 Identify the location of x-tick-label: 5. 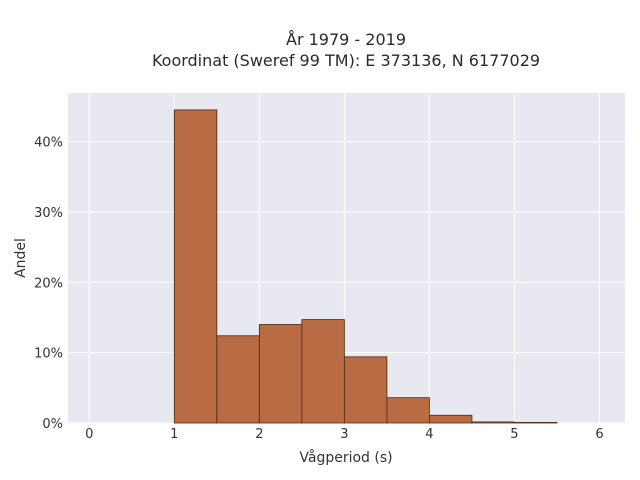
(514, 434).